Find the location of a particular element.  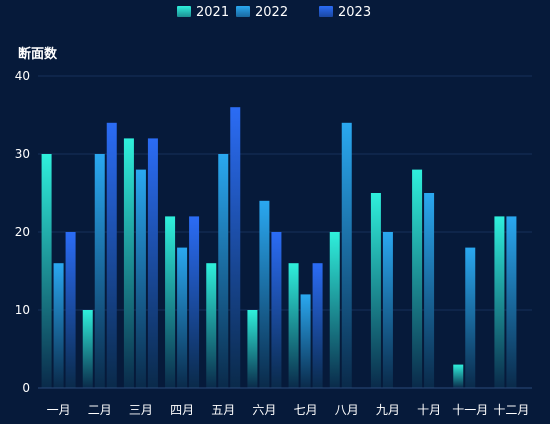

x-tick-label: 四月 is located at coordinates (182, 410).